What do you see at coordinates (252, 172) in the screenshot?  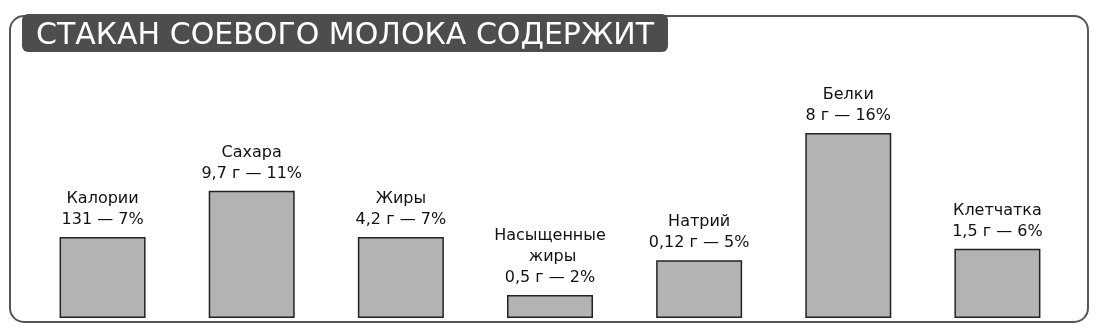 I see `data-label: 9,7 г — 11%` at bounding box center [252, 172].